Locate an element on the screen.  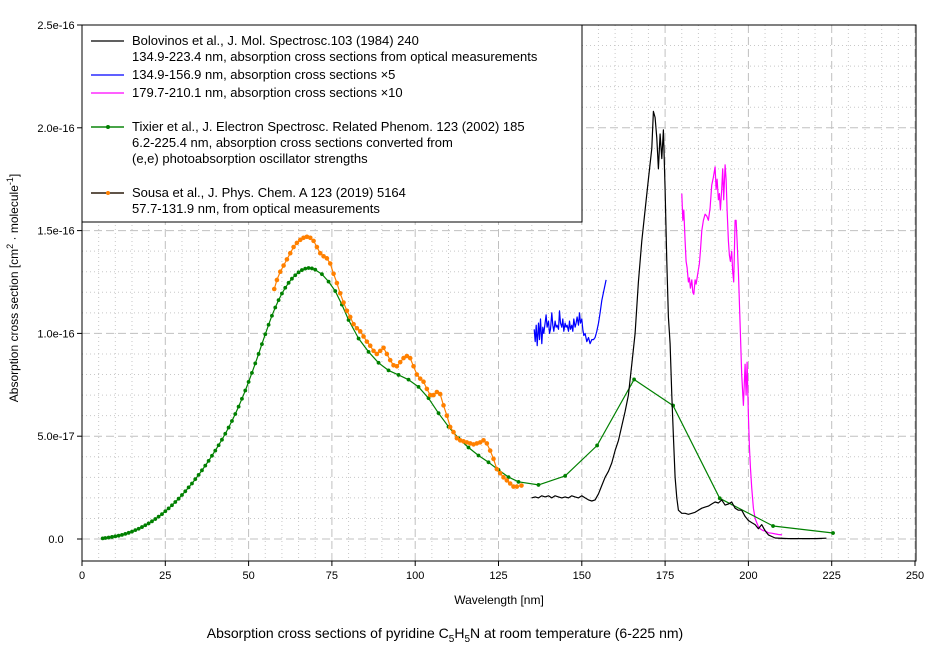
x-tick-label: 250 is located at coordinates (915, 576).